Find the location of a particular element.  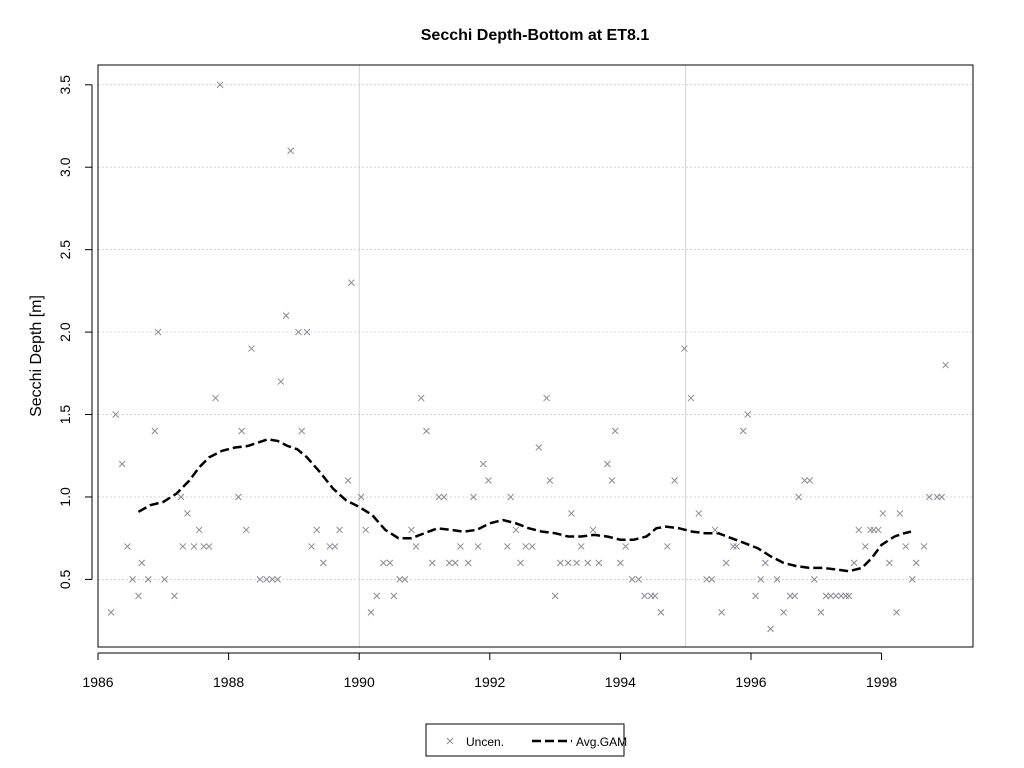

y-tick-label-6: 3.5 is located at coordinates (65, 85).